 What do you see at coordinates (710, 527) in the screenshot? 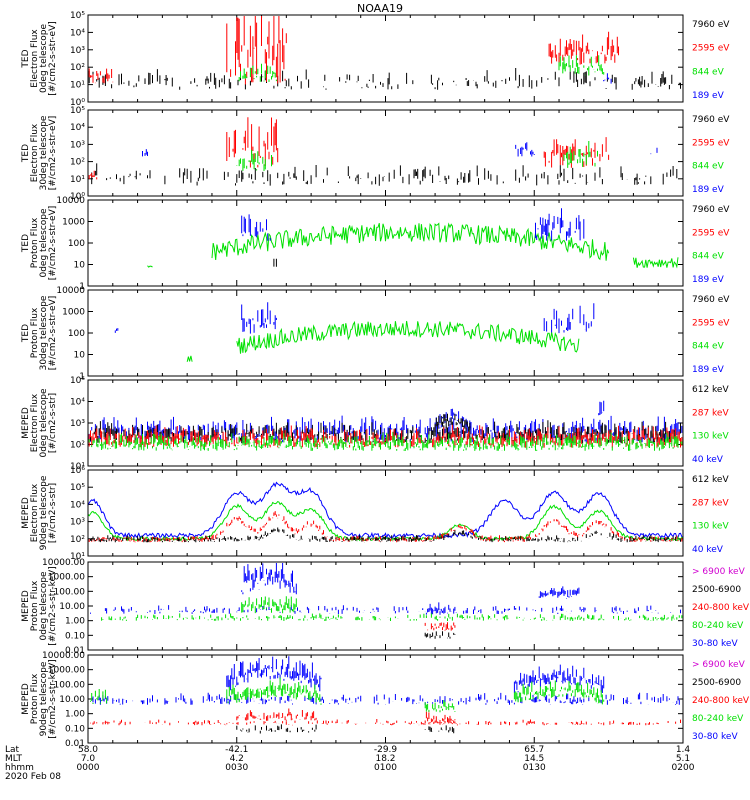
I see `legend-entry: 130 keV` at bounding box center [710, 527].